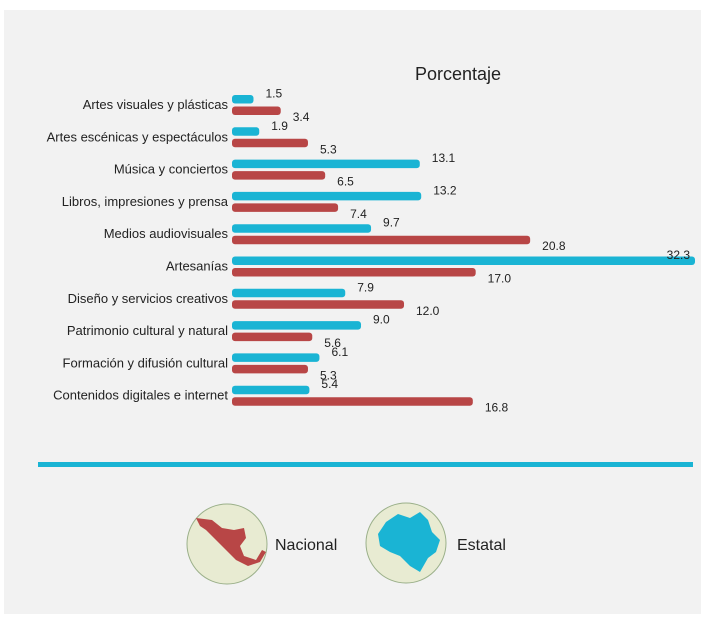  What do you see at coordinates (358, 214) in the screenshot?
I see `value-label-nacional: 7.4` at bounding box center [358, 214].